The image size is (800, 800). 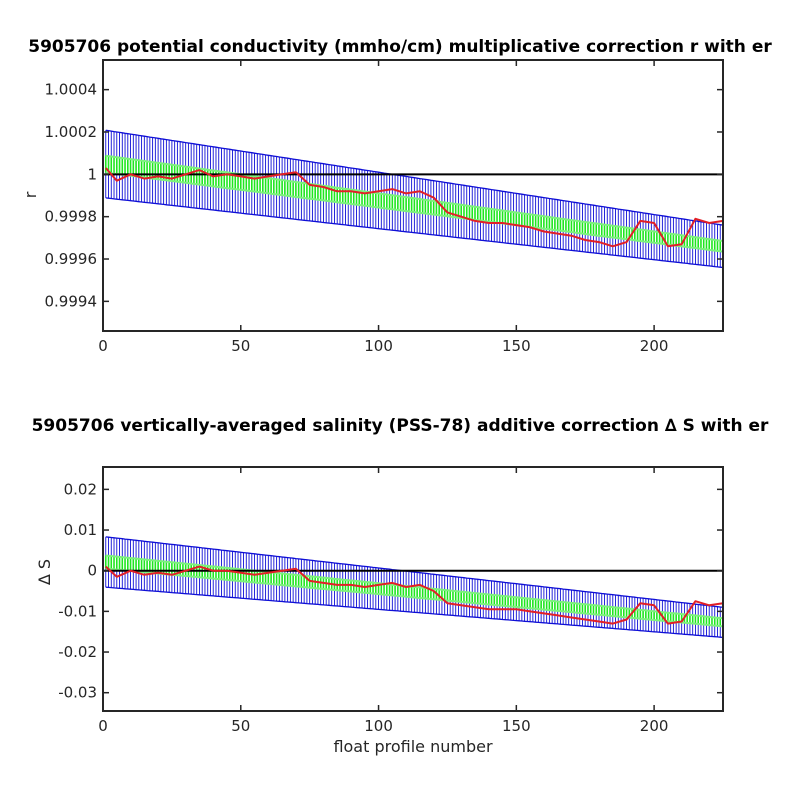 I want to click on y-tick-label: 0.02, so click(x=80, y=489).